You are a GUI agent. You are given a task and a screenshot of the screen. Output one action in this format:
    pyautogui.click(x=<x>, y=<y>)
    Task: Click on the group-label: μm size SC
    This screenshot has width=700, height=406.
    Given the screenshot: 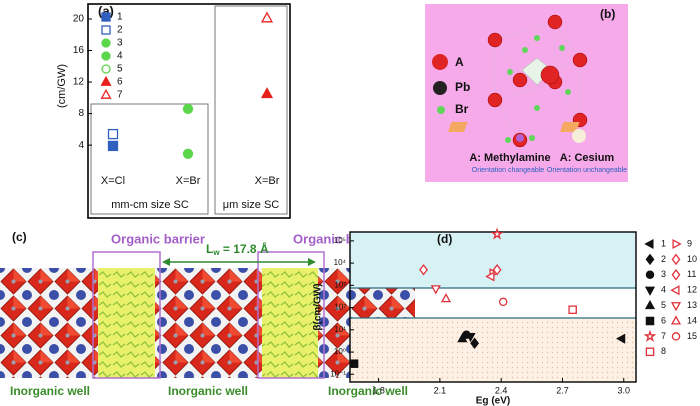 What is the action you would take?
    pyautogui.click(x=251, y=205)
    